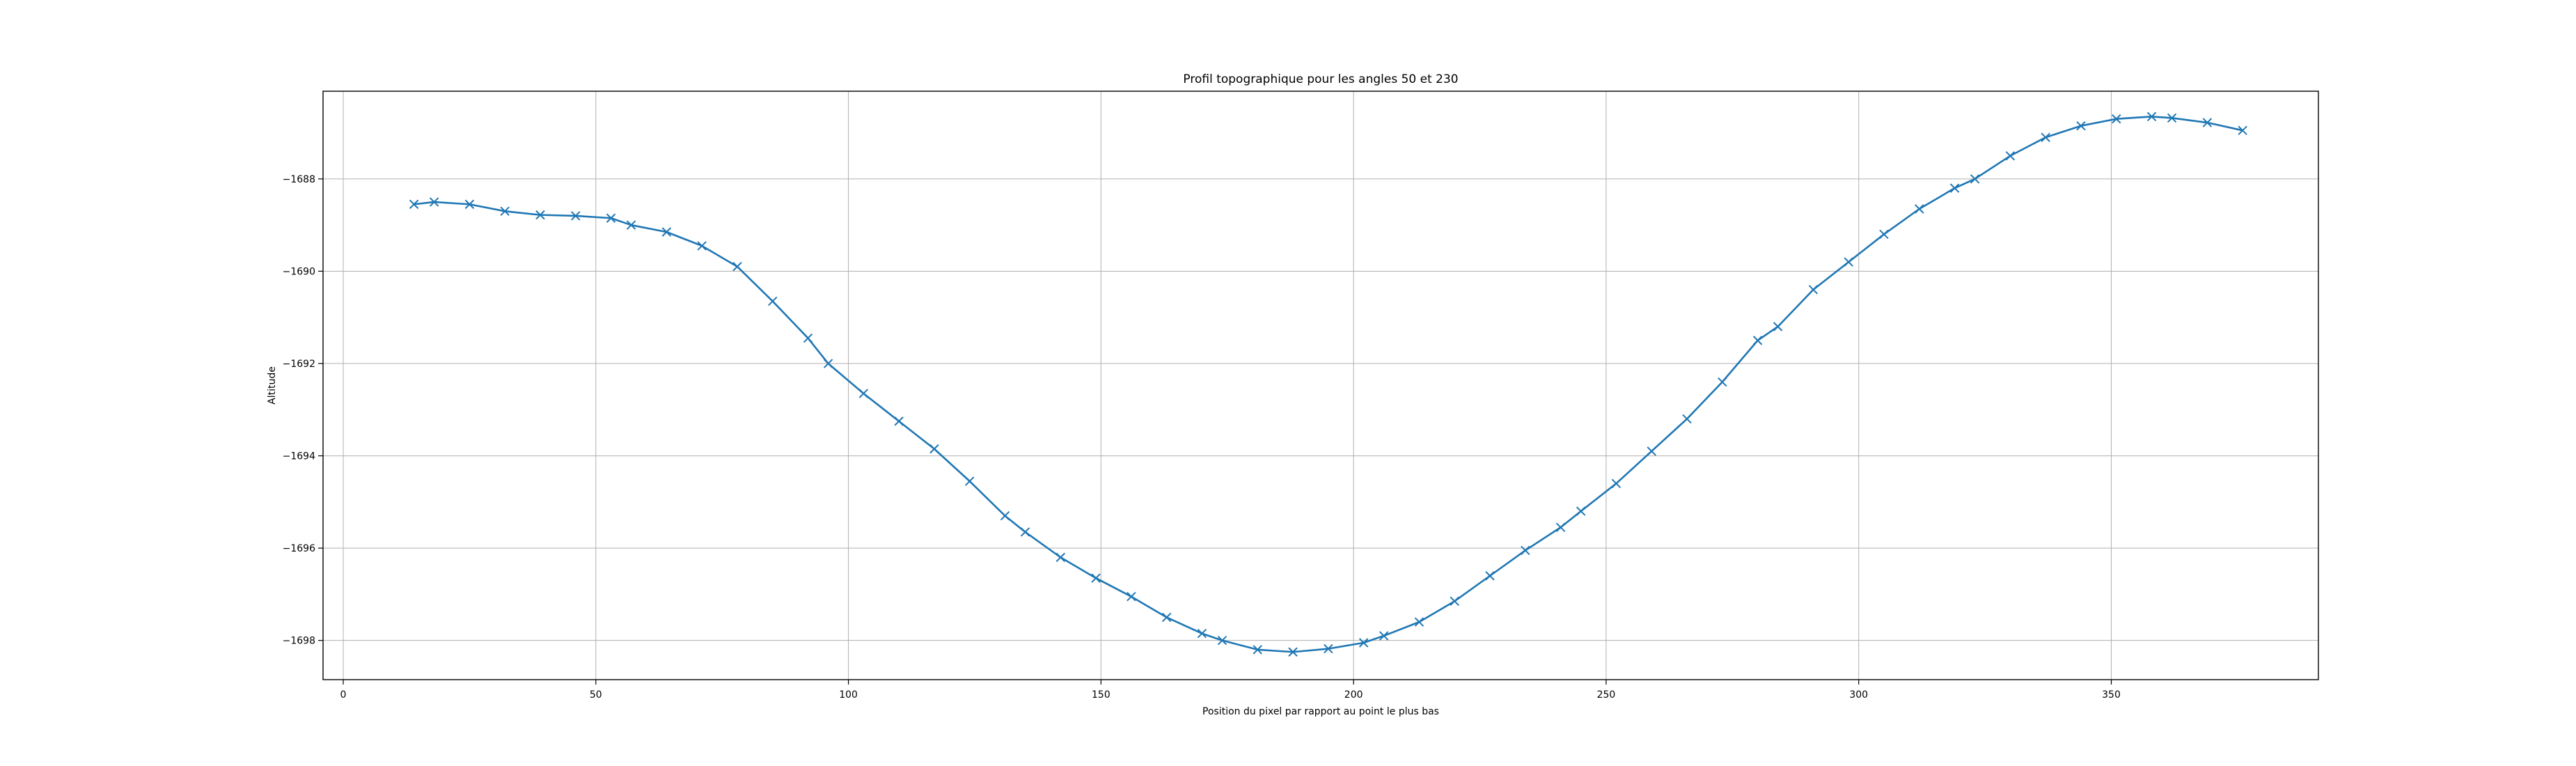  Describe the element at coordinates (2111, 695) in the screenshot. I see `x-tick-label: 350` at that location.